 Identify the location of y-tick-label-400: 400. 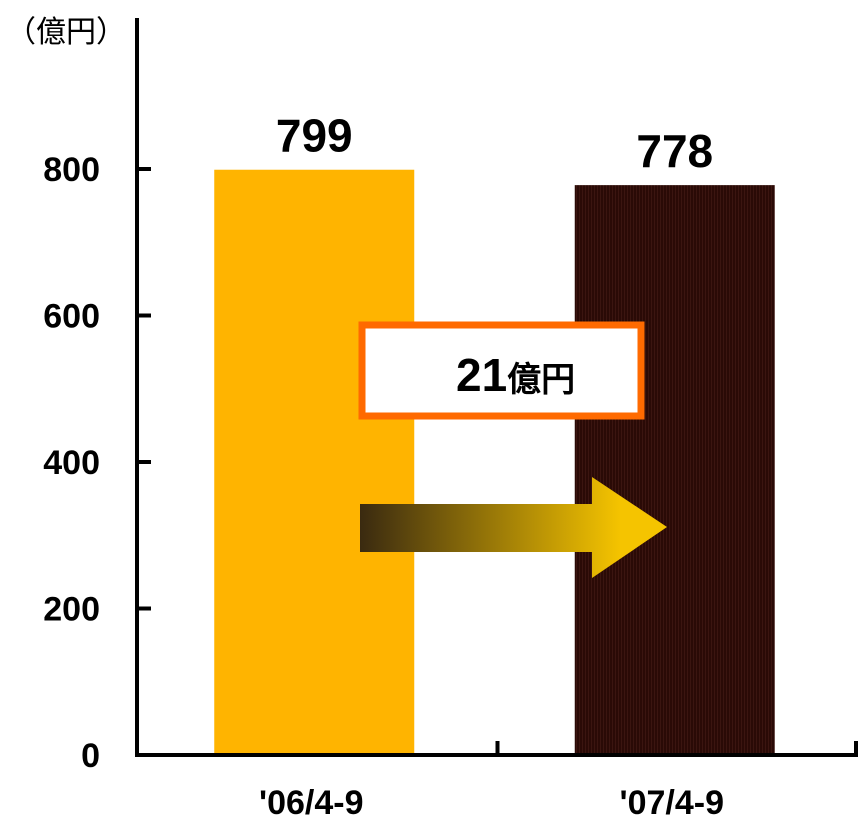
(71, 463).